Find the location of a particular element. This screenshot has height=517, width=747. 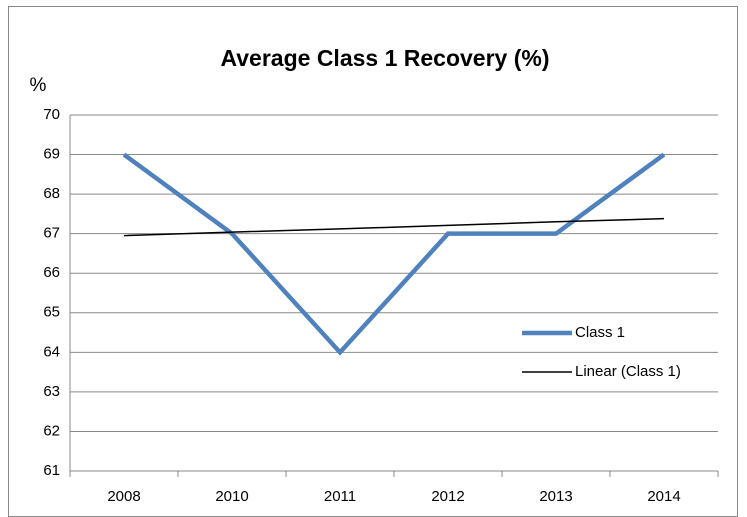

y-tick-label: 64 is located at coordinates (51, 351).